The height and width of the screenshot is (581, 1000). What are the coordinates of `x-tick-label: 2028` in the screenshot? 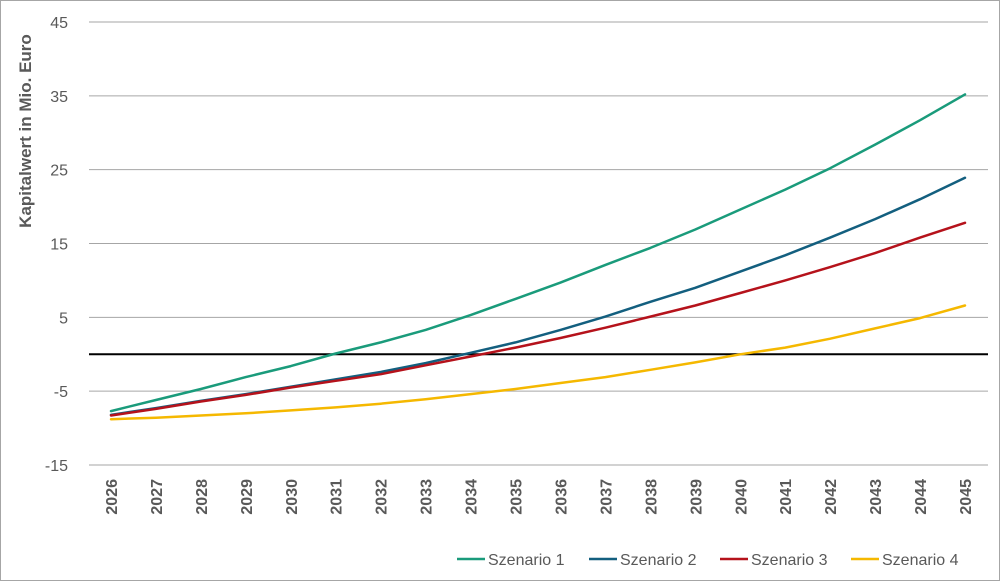 It's located at (202, 497).